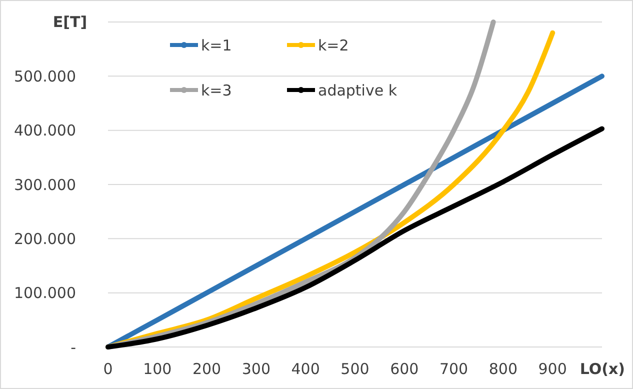  I want to click on x-tick-label: 0, so click(108, 369).